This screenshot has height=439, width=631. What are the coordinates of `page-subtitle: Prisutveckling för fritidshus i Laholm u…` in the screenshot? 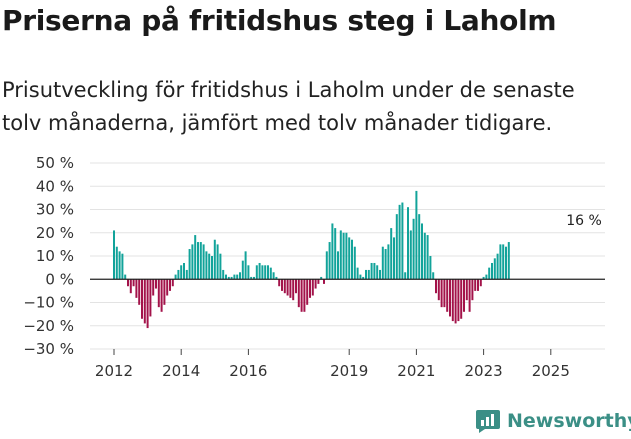 It's located at (288, 106).